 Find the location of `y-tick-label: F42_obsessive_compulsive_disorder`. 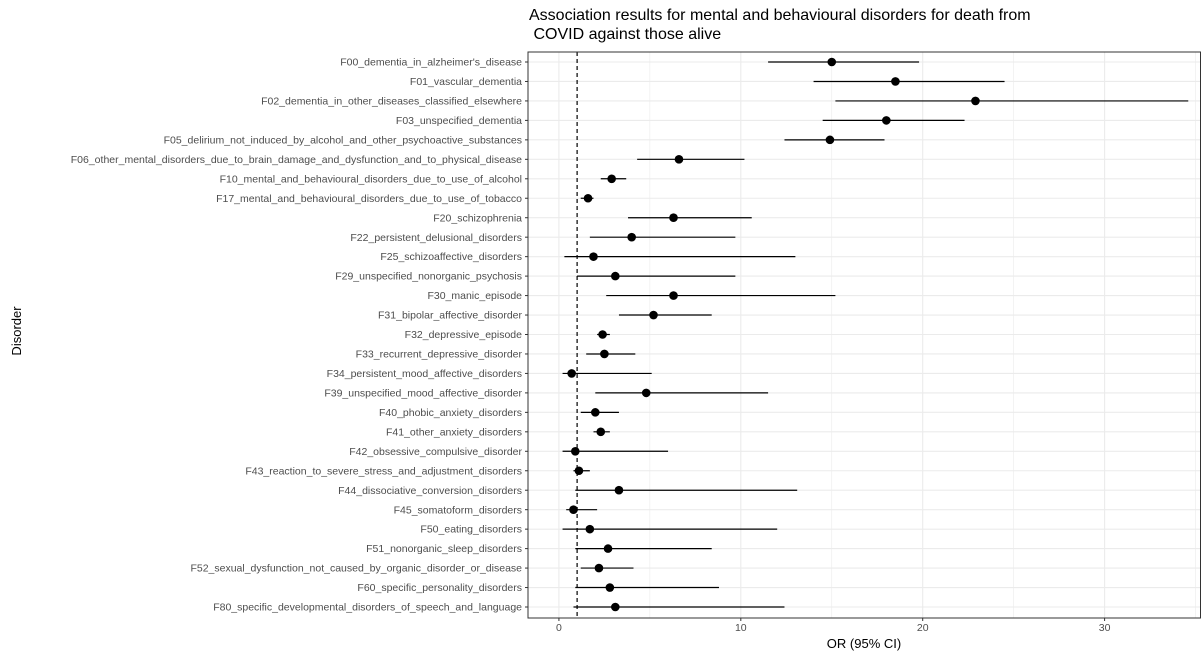

y-tick-label: F42_obsessive_compulsive_disorder is located at coordinates (435, 452).